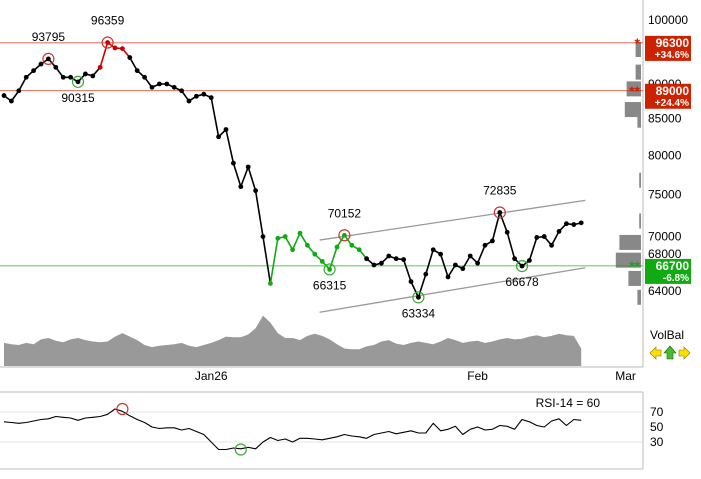 The image size is (701, 479). What do you see at coordinates (665, 195) in the screenshot?
I see `price-axis-tick-label: 75000` at bounding box center [665, 195].